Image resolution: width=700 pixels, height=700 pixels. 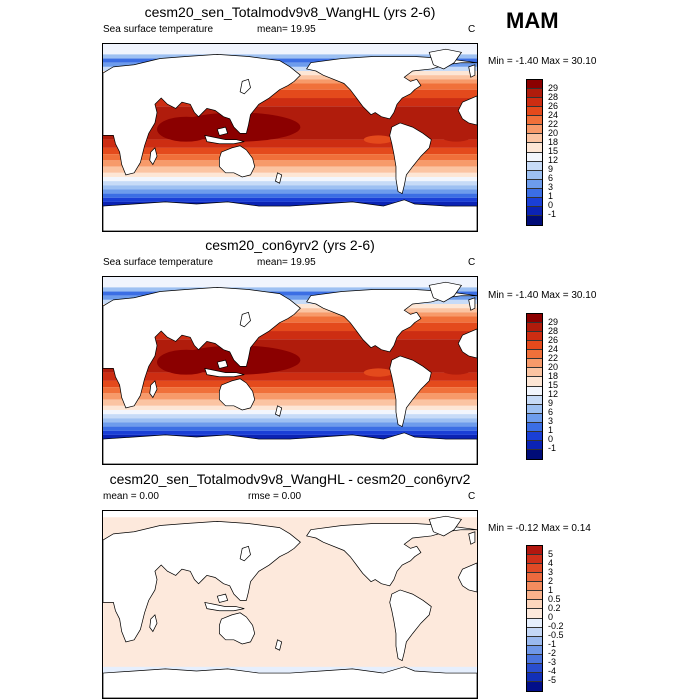 I want to click on colorbar-tick-label: -3, so click(x=552, y=662).